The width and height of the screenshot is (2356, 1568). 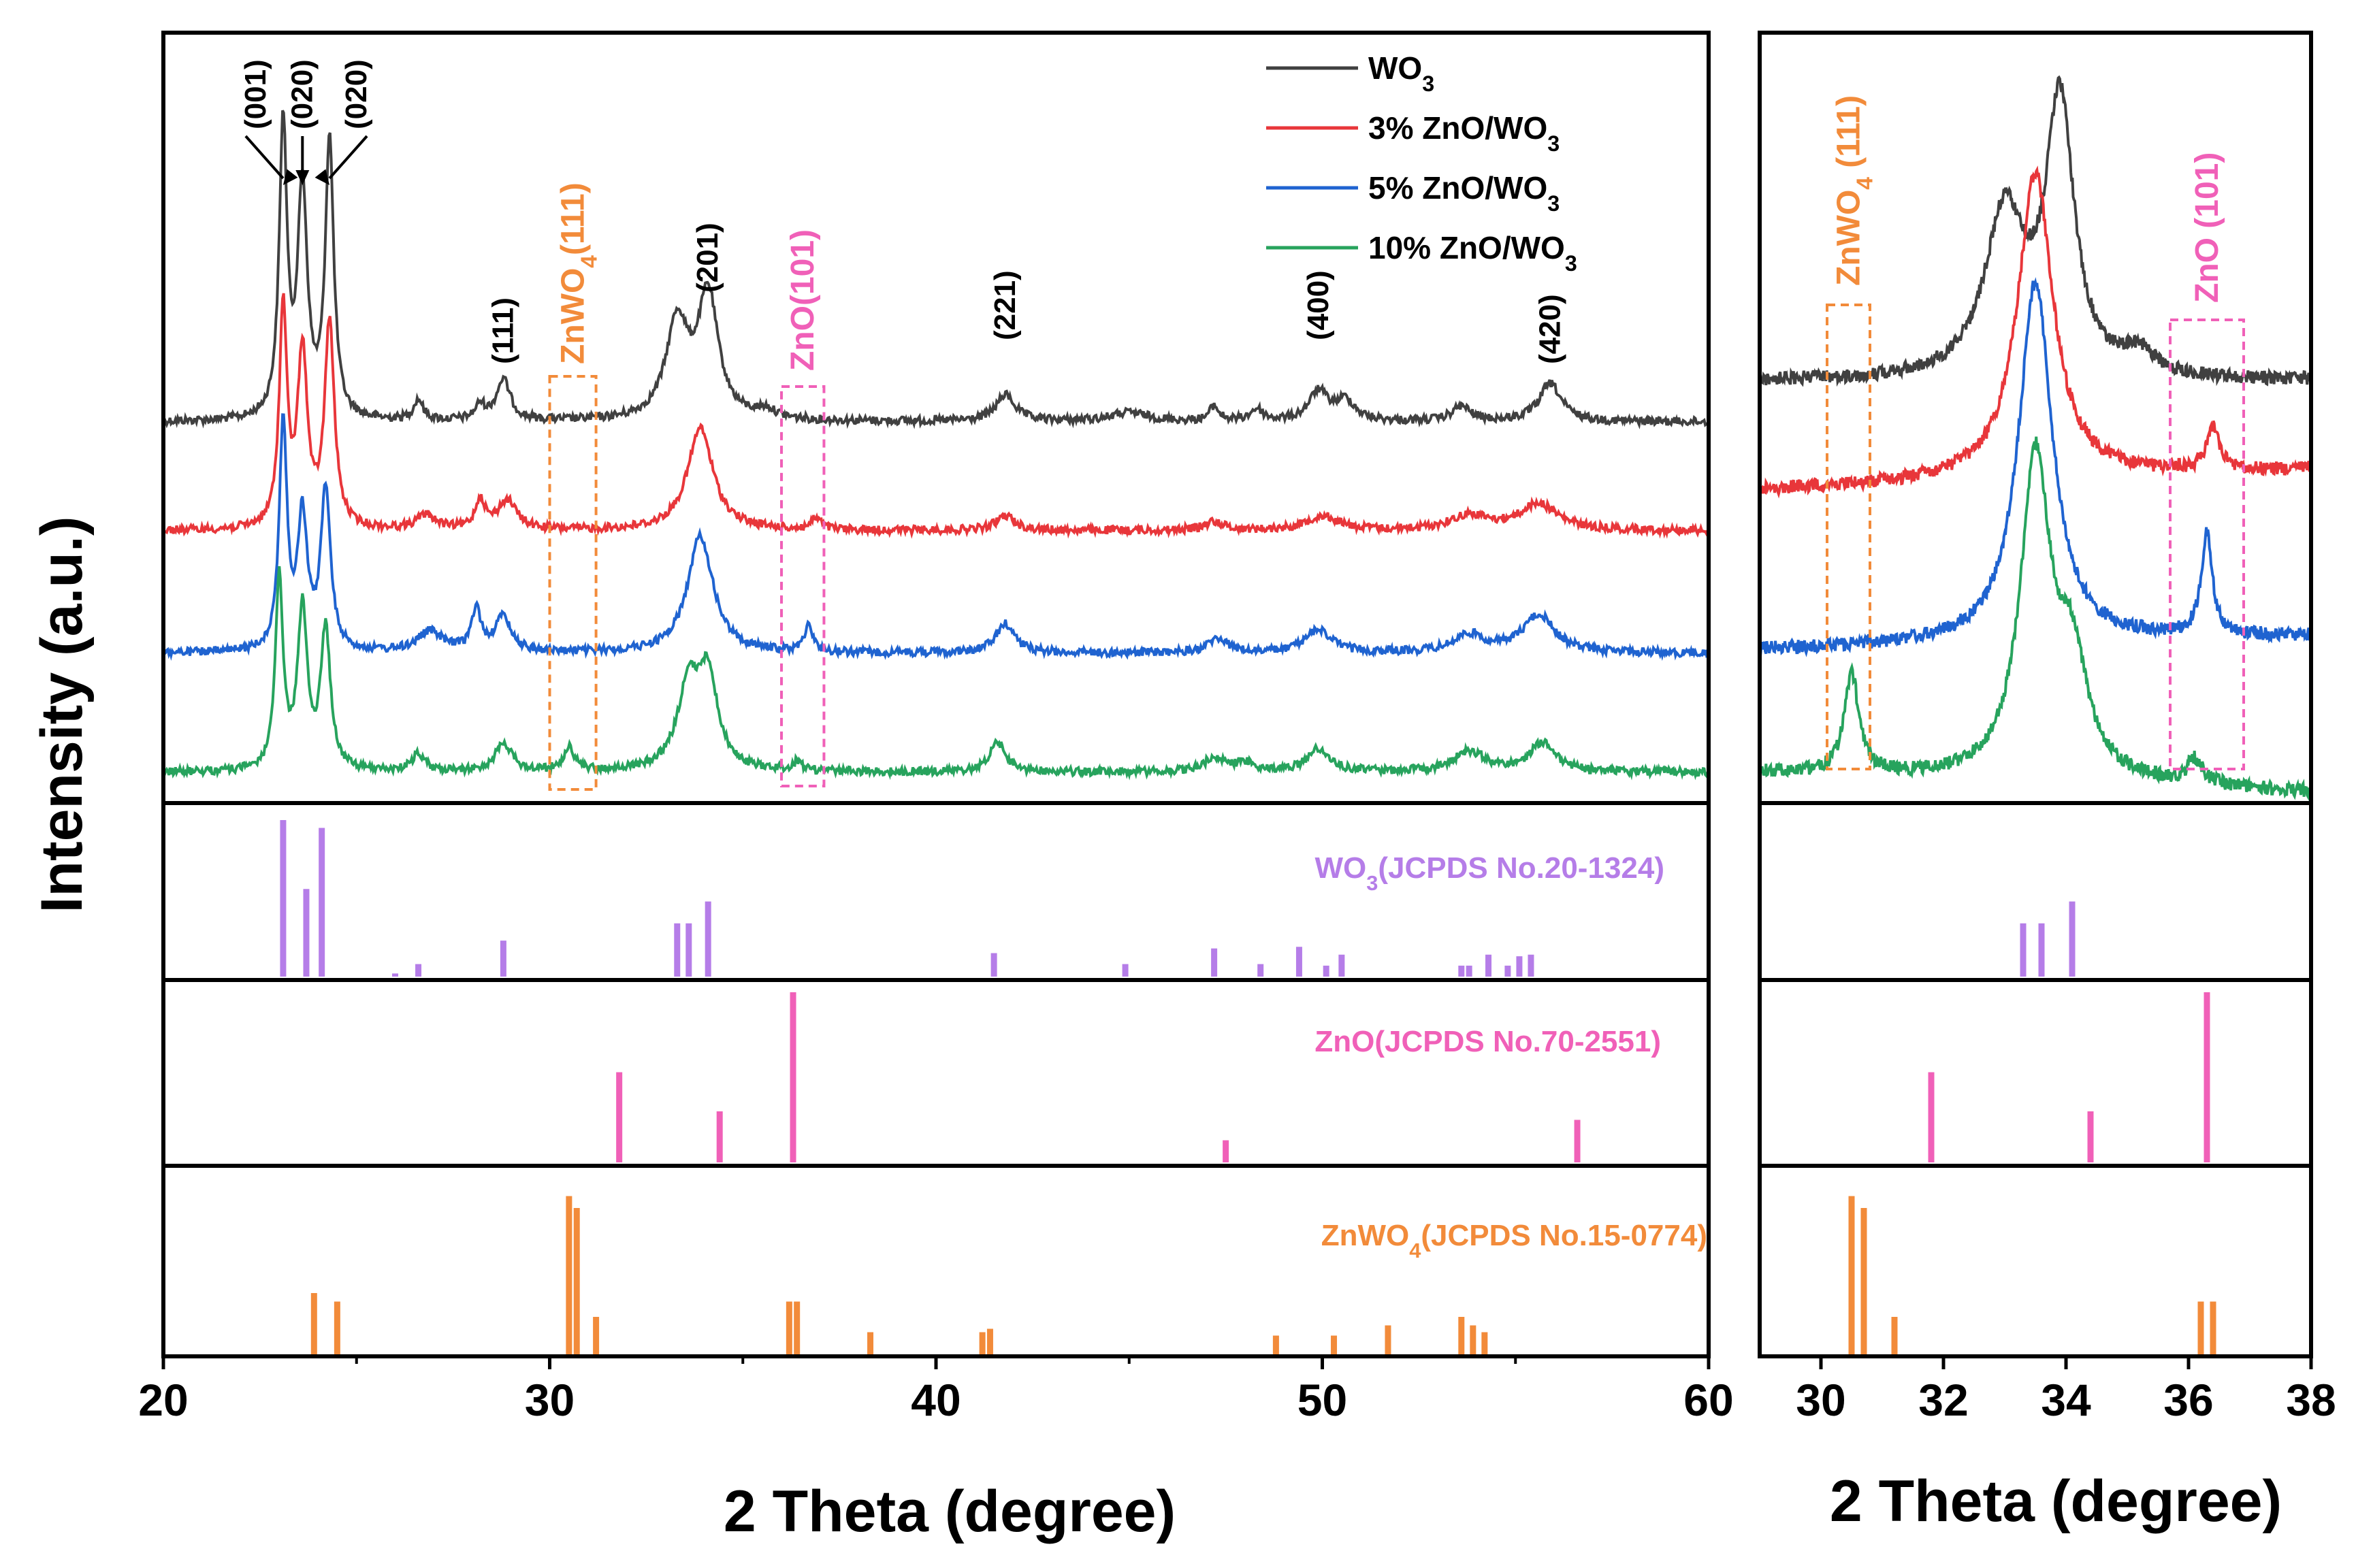 I want to click on legend: WO3 3% ZnO/WO3 5% ZnO/WO3 10% ZnO/WO3, so click(x=1421, y=163).